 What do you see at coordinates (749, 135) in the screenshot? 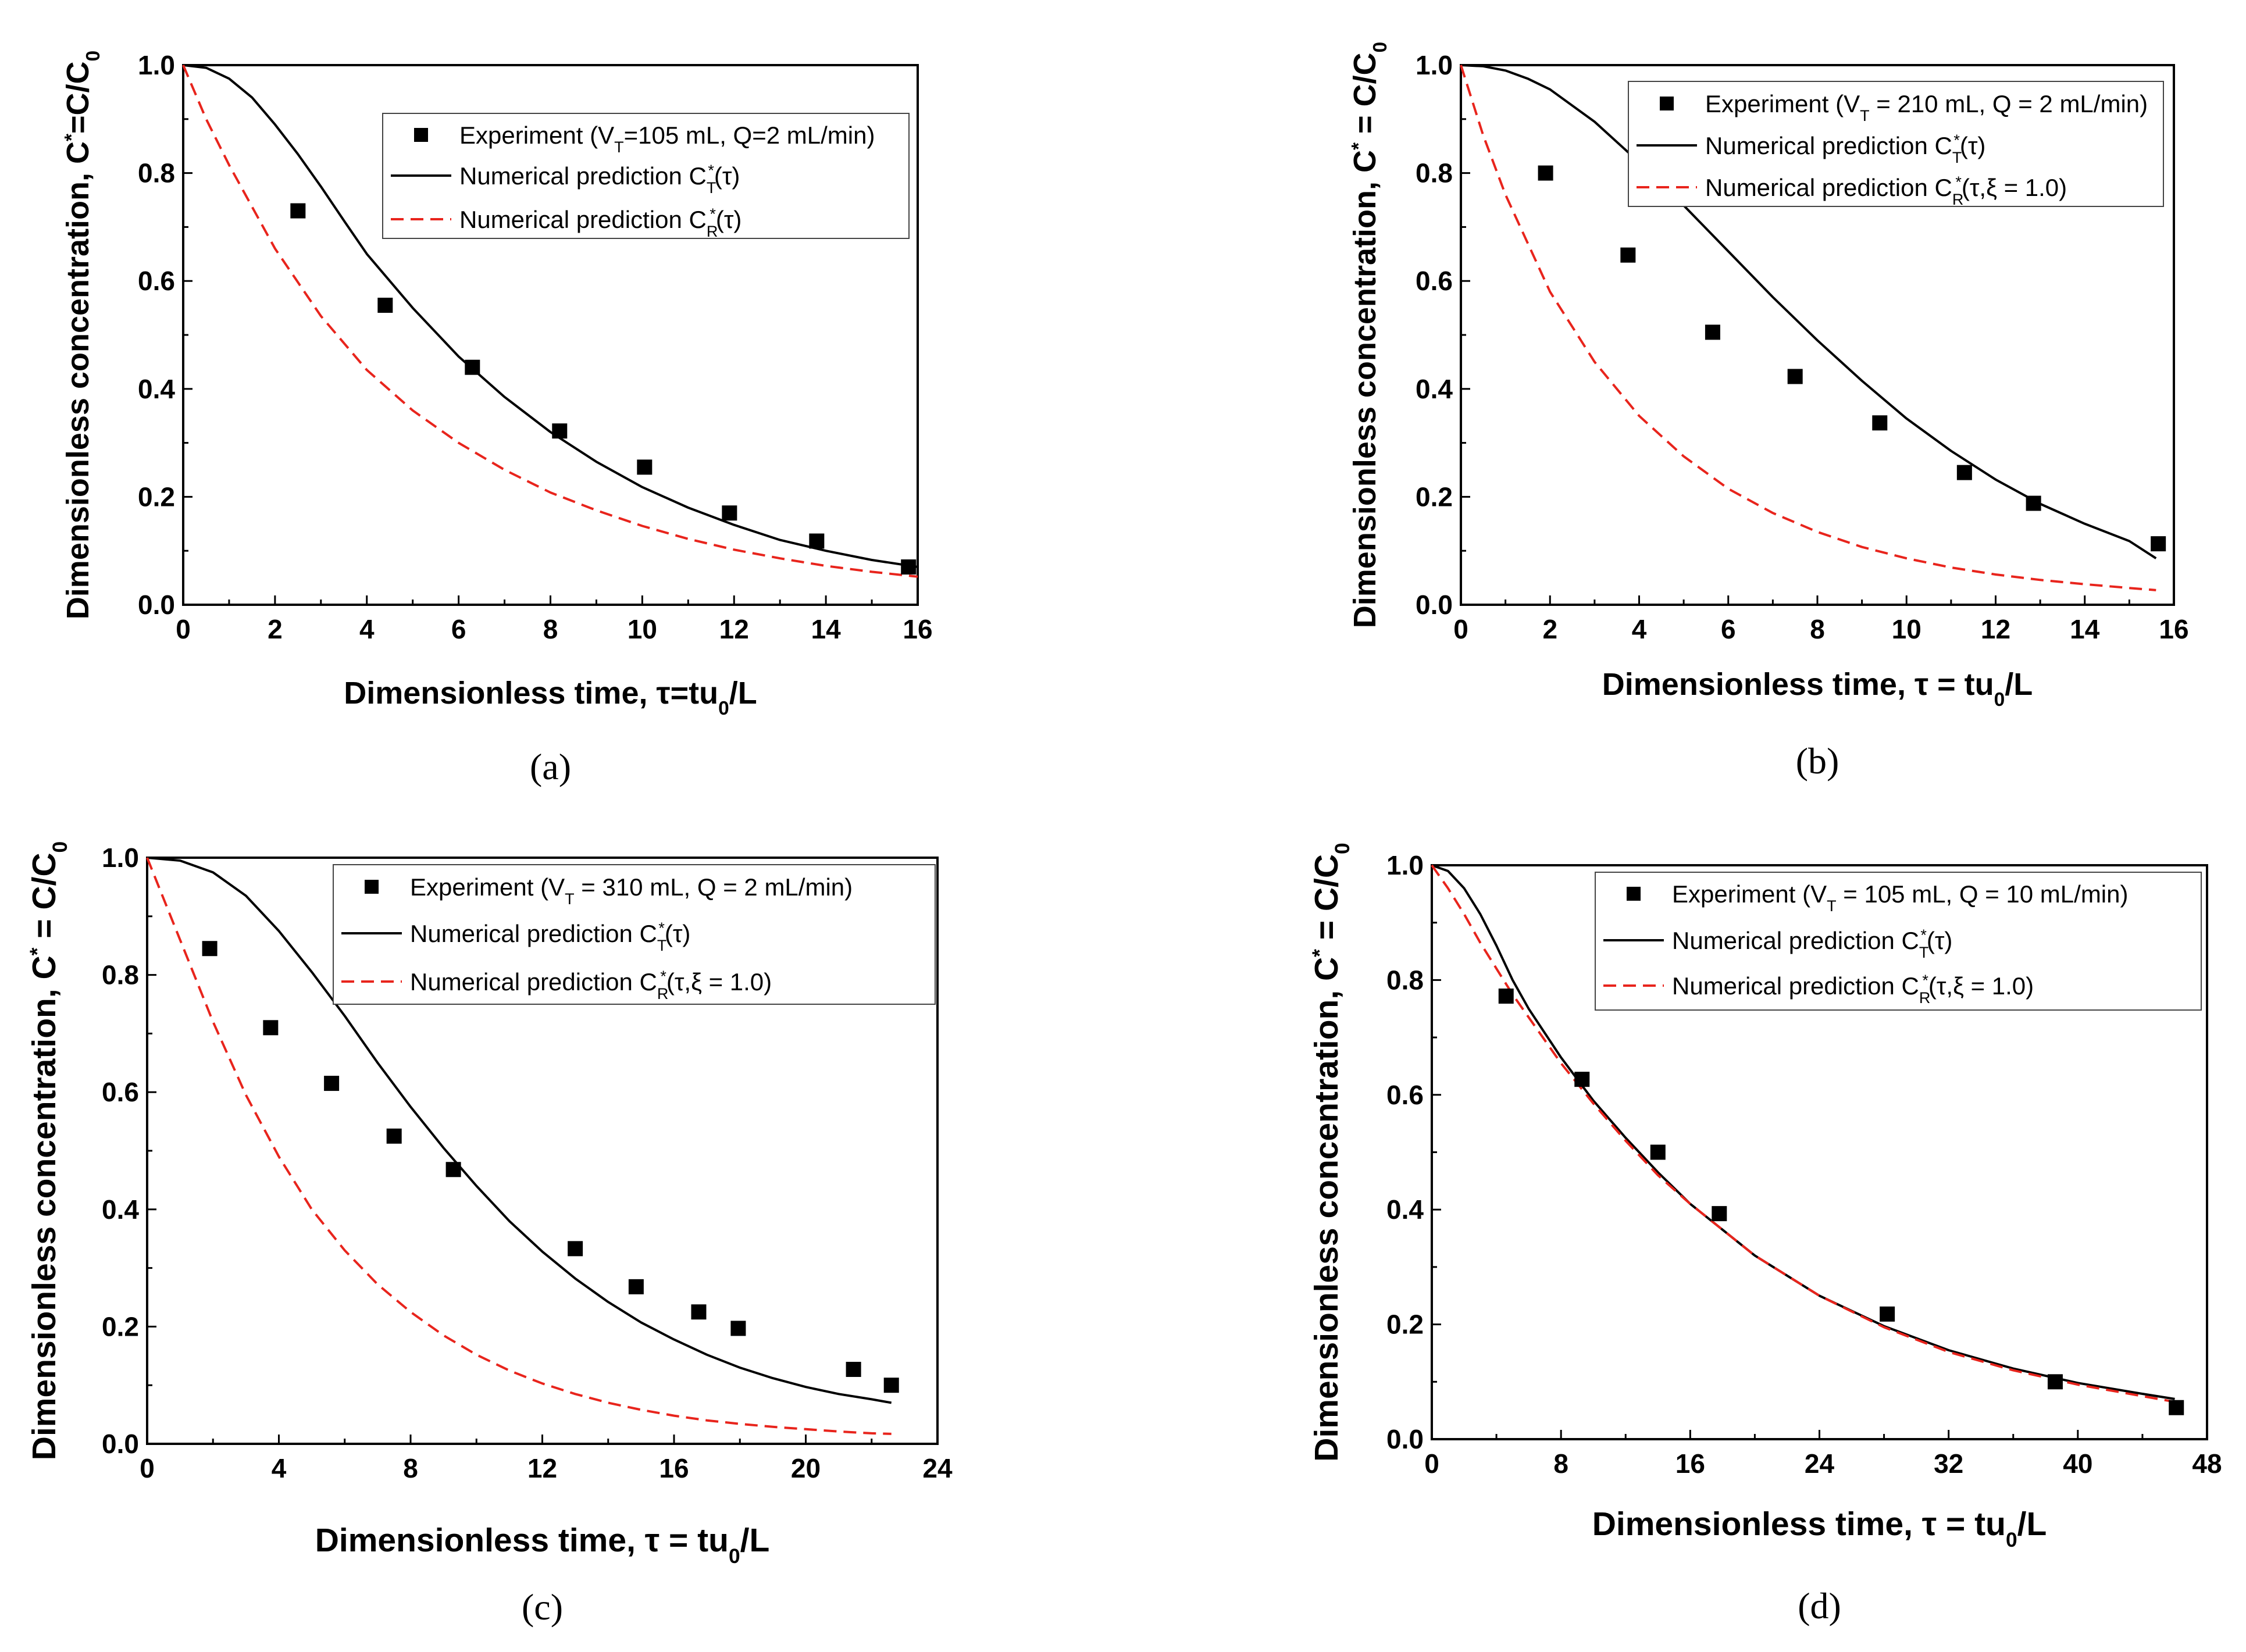
I see `legend-text-tail: =105 mL, Q=2 mL/min)` at bounding box center [749, 135].